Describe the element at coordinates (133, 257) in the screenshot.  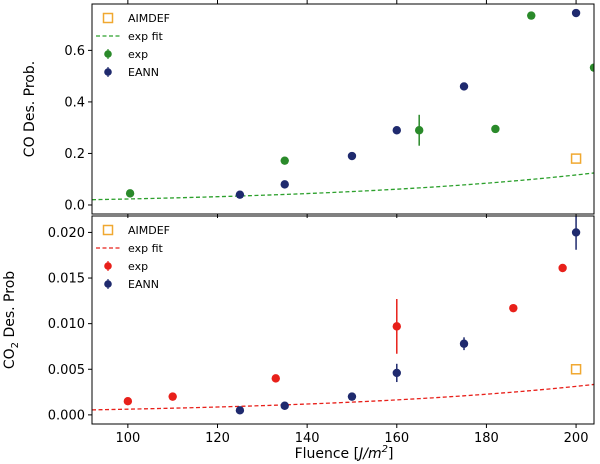
I see `bottom-legend: AIMDEF exp fit exp EANN` at that location.